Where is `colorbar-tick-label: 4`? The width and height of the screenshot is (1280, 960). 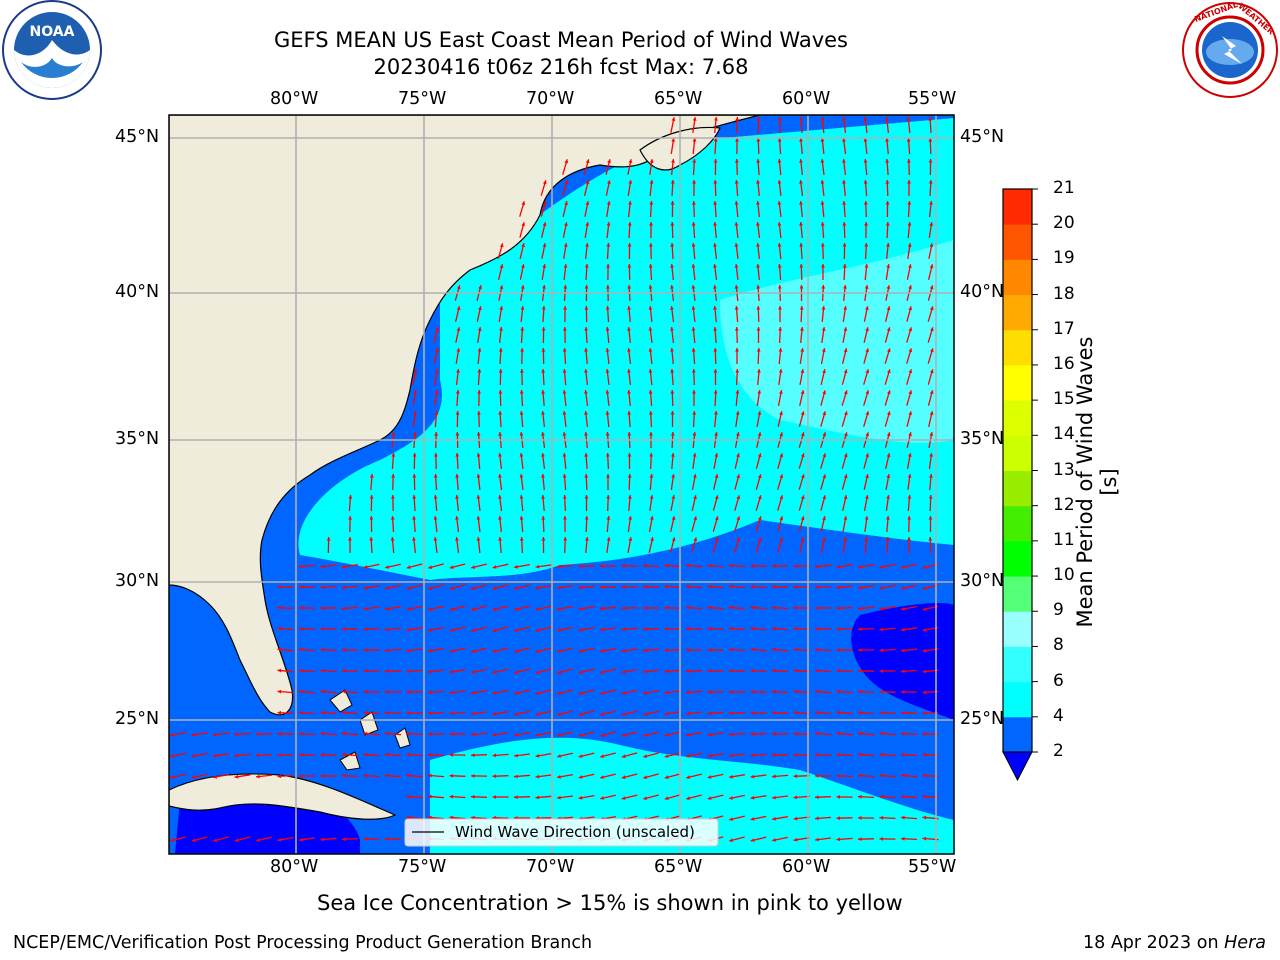
colorbar-tick-label: 4 is located at coordinates (1058, 715).